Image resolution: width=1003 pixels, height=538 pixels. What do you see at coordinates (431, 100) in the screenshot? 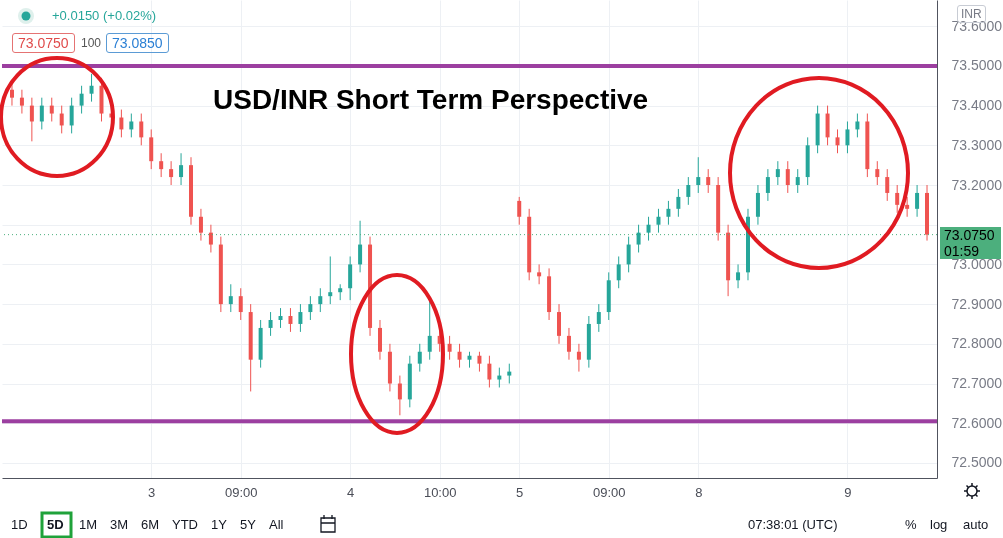
I see `text: USD/INR Short Term Perspective` at bounding box center [431, 100].